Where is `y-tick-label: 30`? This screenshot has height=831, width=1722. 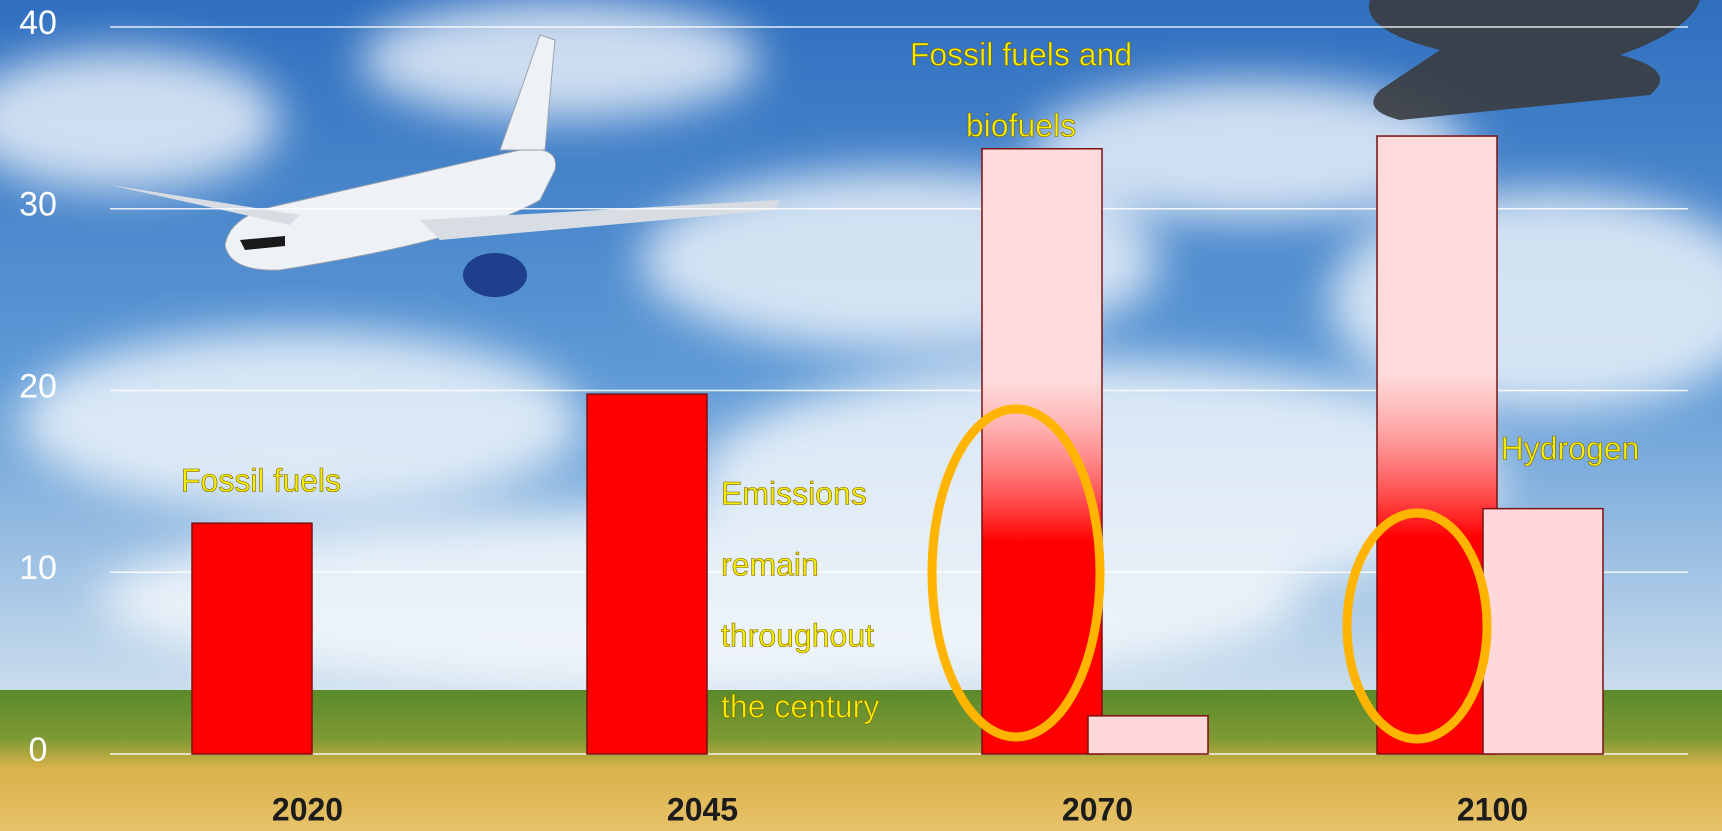
y-tick-label: 30 is located at coordinates (38, 205).